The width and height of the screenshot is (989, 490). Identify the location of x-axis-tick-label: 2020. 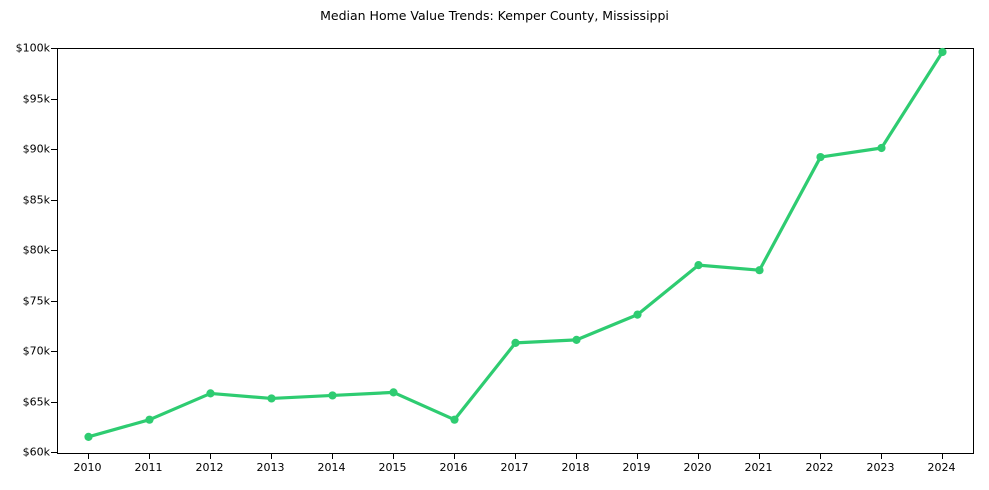
(697, 467).